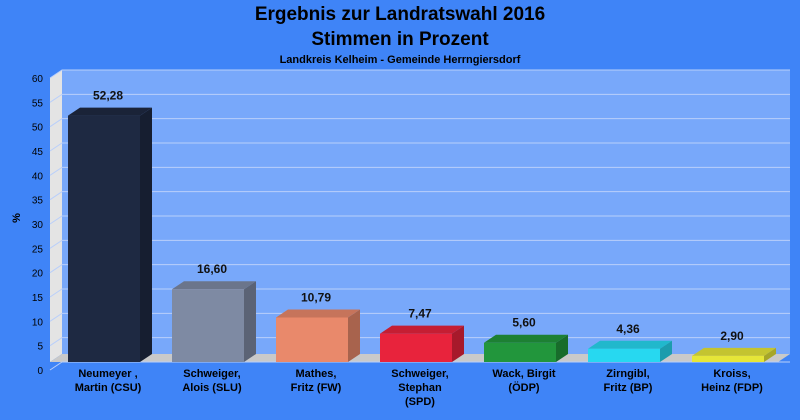 This screenshot has height=420, width=800. I want to click on value-label: 16,60, so click(212, 269).